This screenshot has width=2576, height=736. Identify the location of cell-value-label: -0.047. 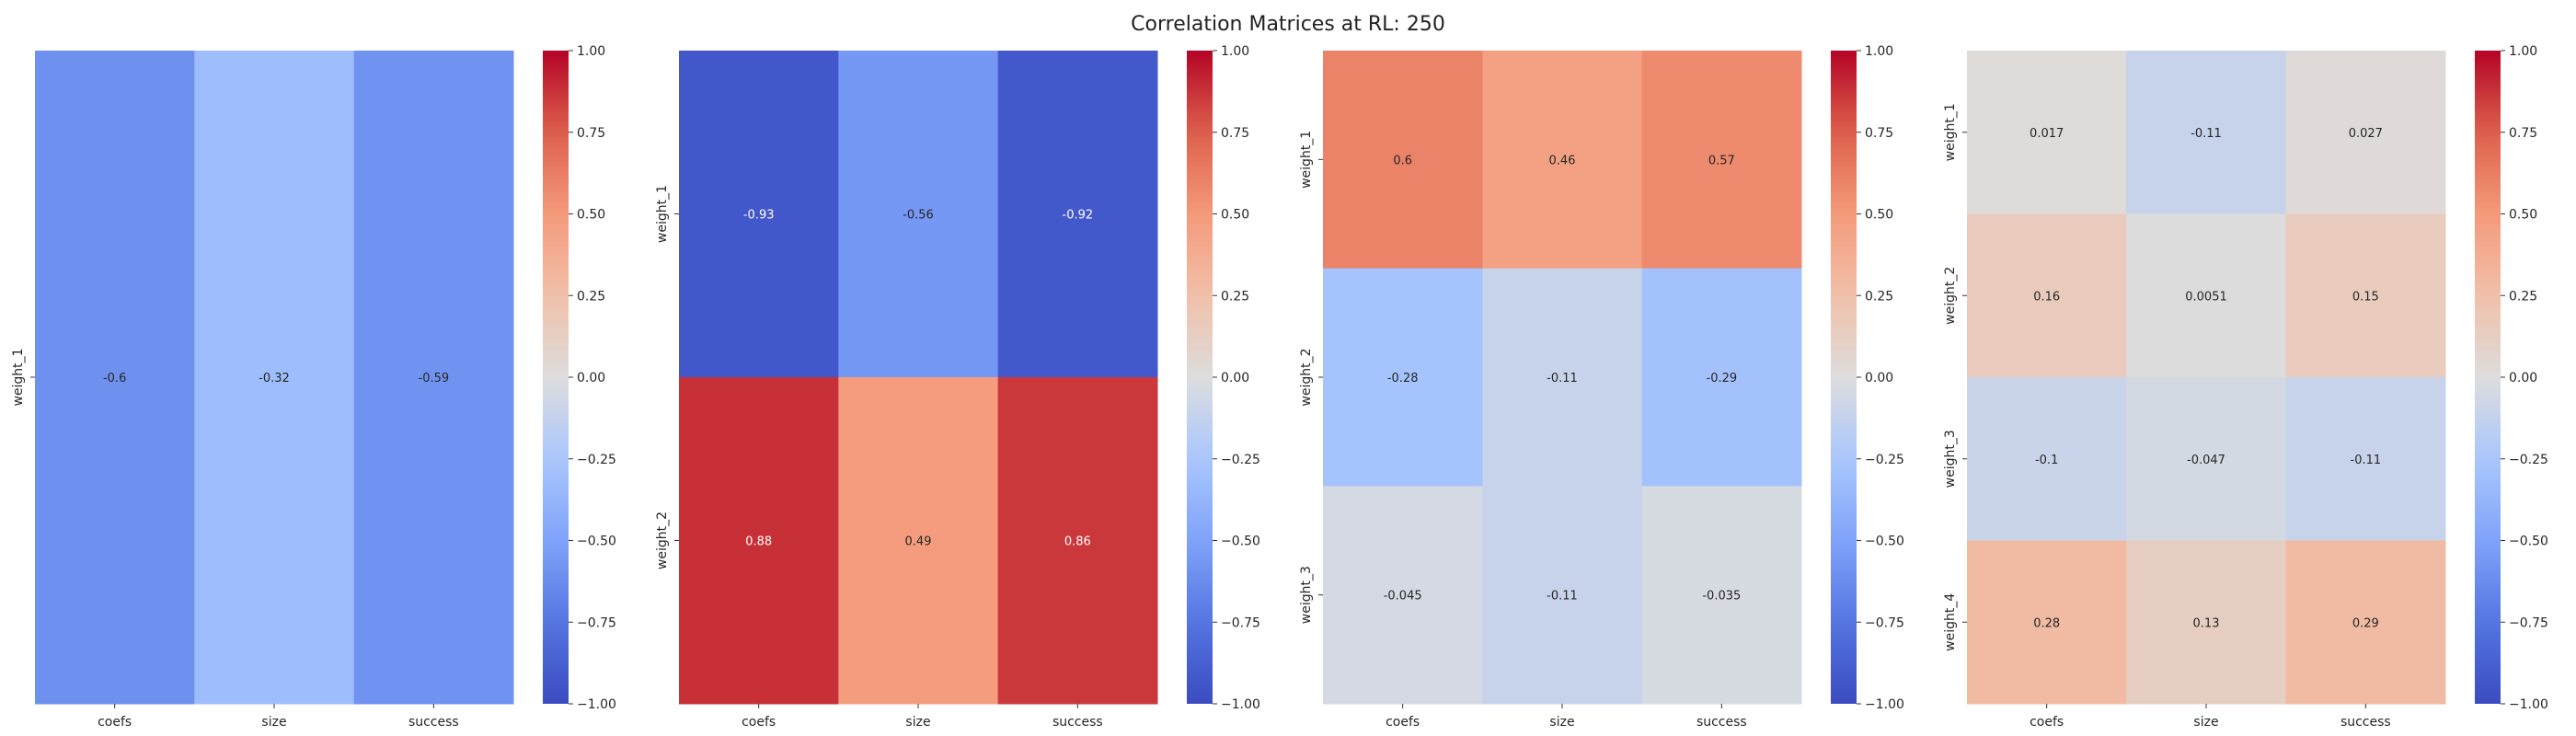
(2206, 460).